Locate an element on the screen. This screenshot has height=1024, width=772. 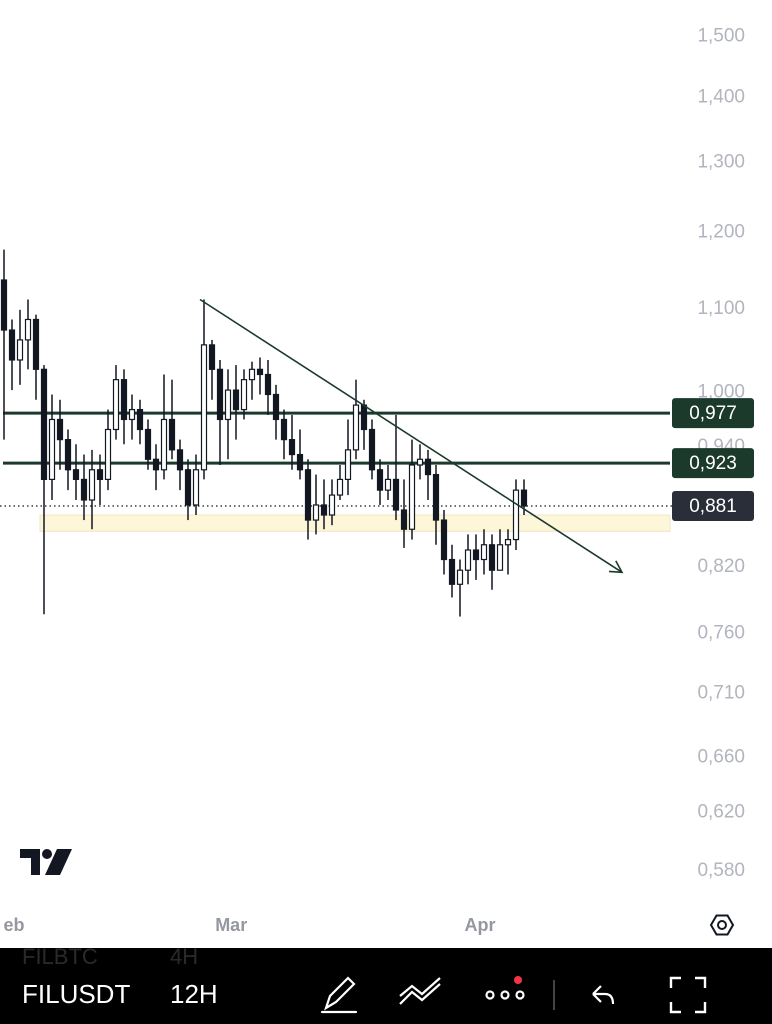
y-tick-label: 1,000 is located at coordinates (721, 392).